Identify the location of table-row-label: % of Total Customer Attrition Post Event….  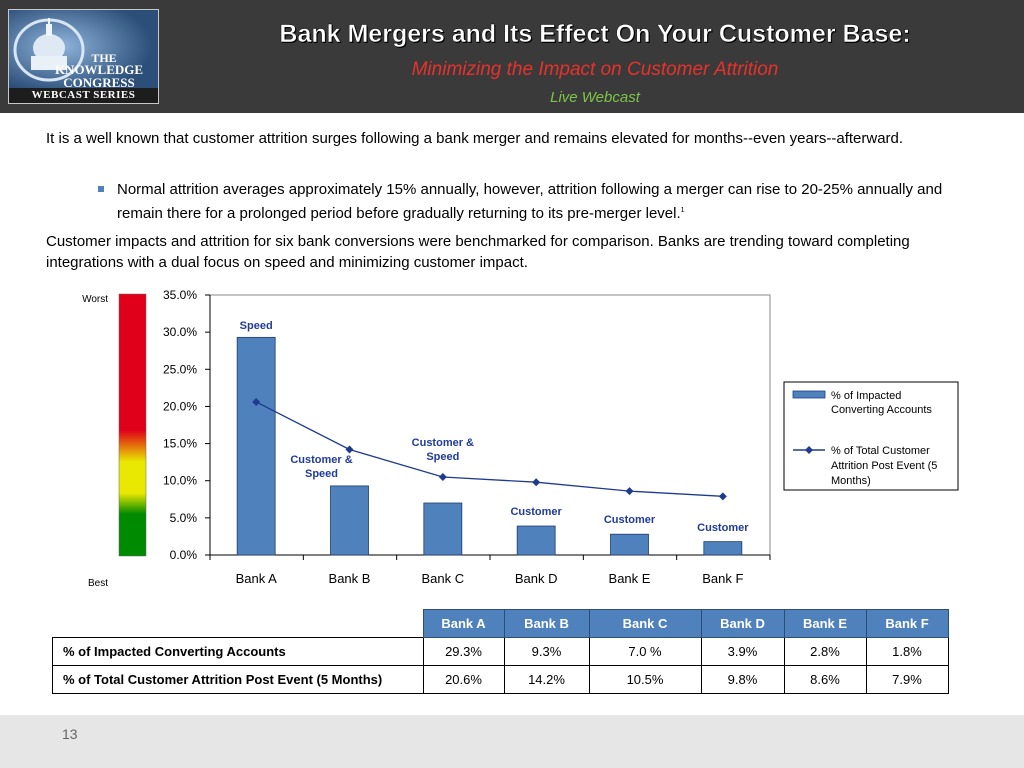
(238, 679).